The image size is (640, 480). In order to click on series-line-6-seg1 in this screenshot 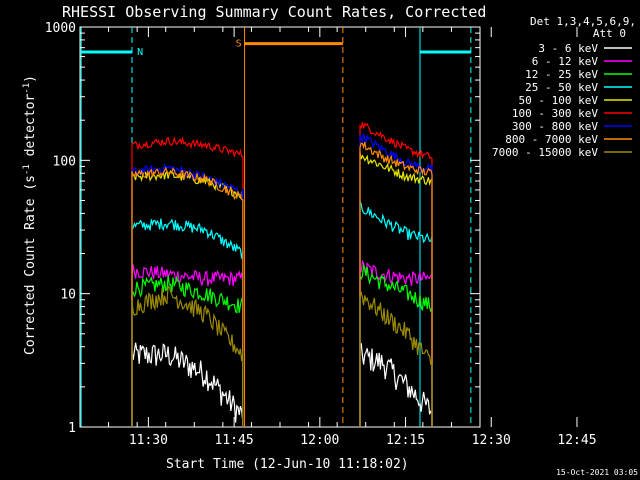, I will do `click(187, 295)`.